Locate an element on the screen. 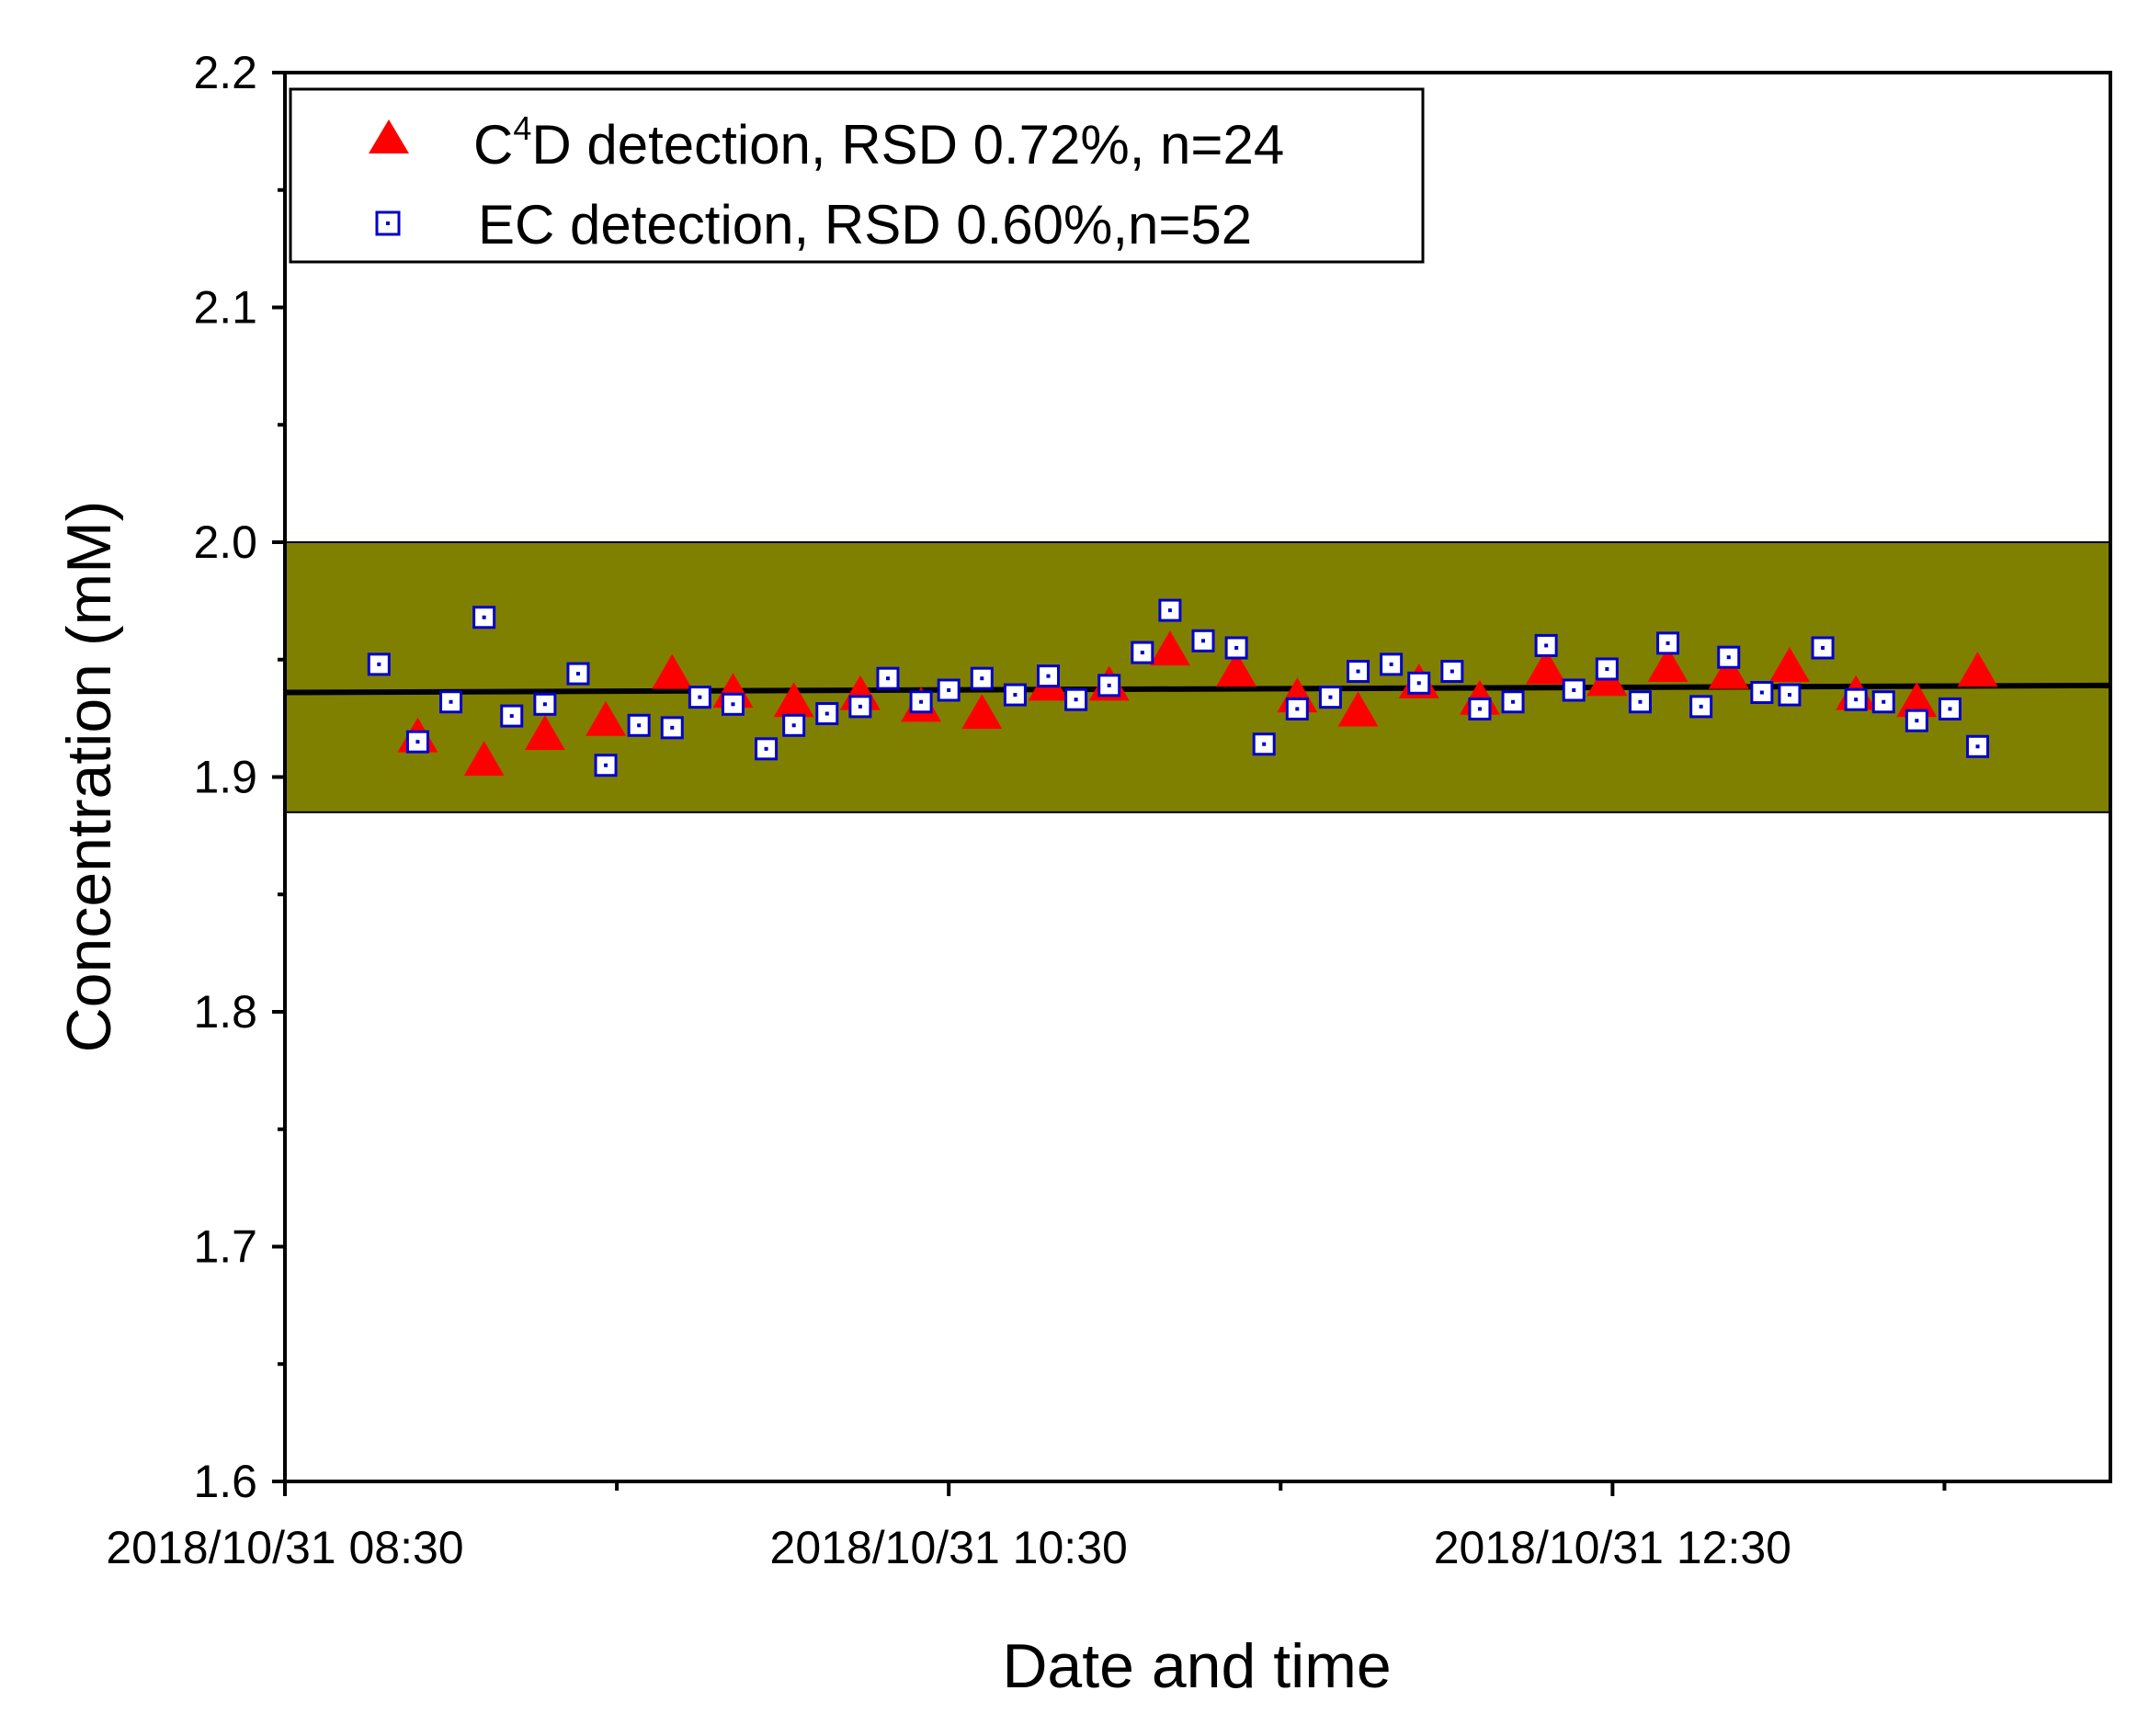  y-tick-label: 1.9 is located at coordinates (225, 777).